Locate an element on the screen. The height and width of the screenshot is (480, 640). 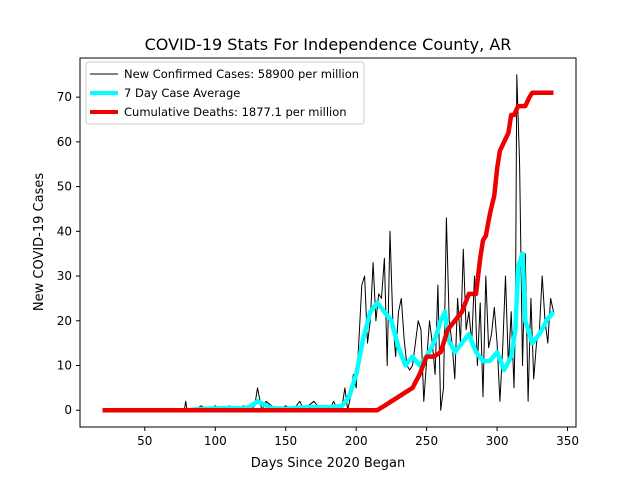
legend-label-average: 7 Day Case Average is located at coordinates (182, 93).